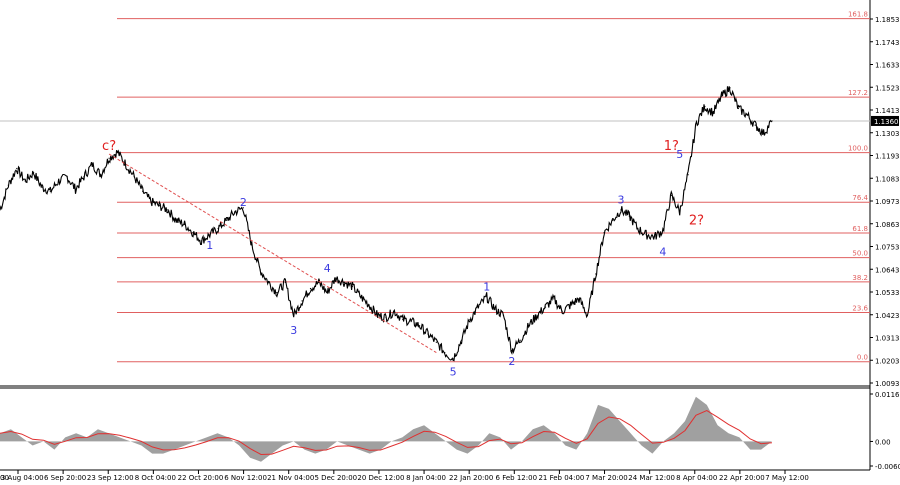  I want to click on x-tick-label: 22 Oct 20:00, so click(201, 478).